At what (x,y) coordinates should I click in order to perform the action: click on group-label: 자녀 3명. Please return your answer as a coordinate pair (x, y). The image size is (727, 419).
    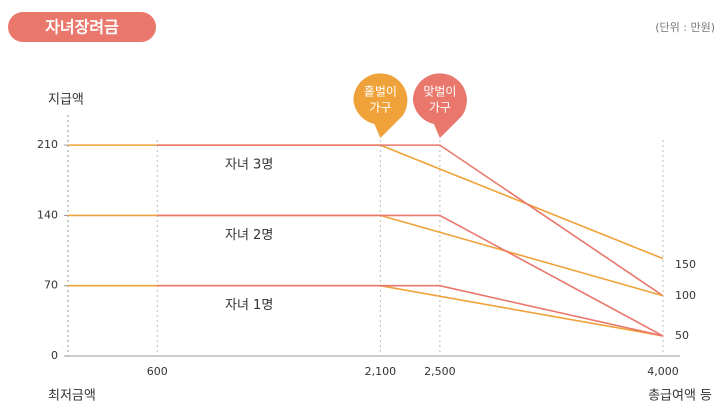
    Looking at the image, I should click on (249, 165).